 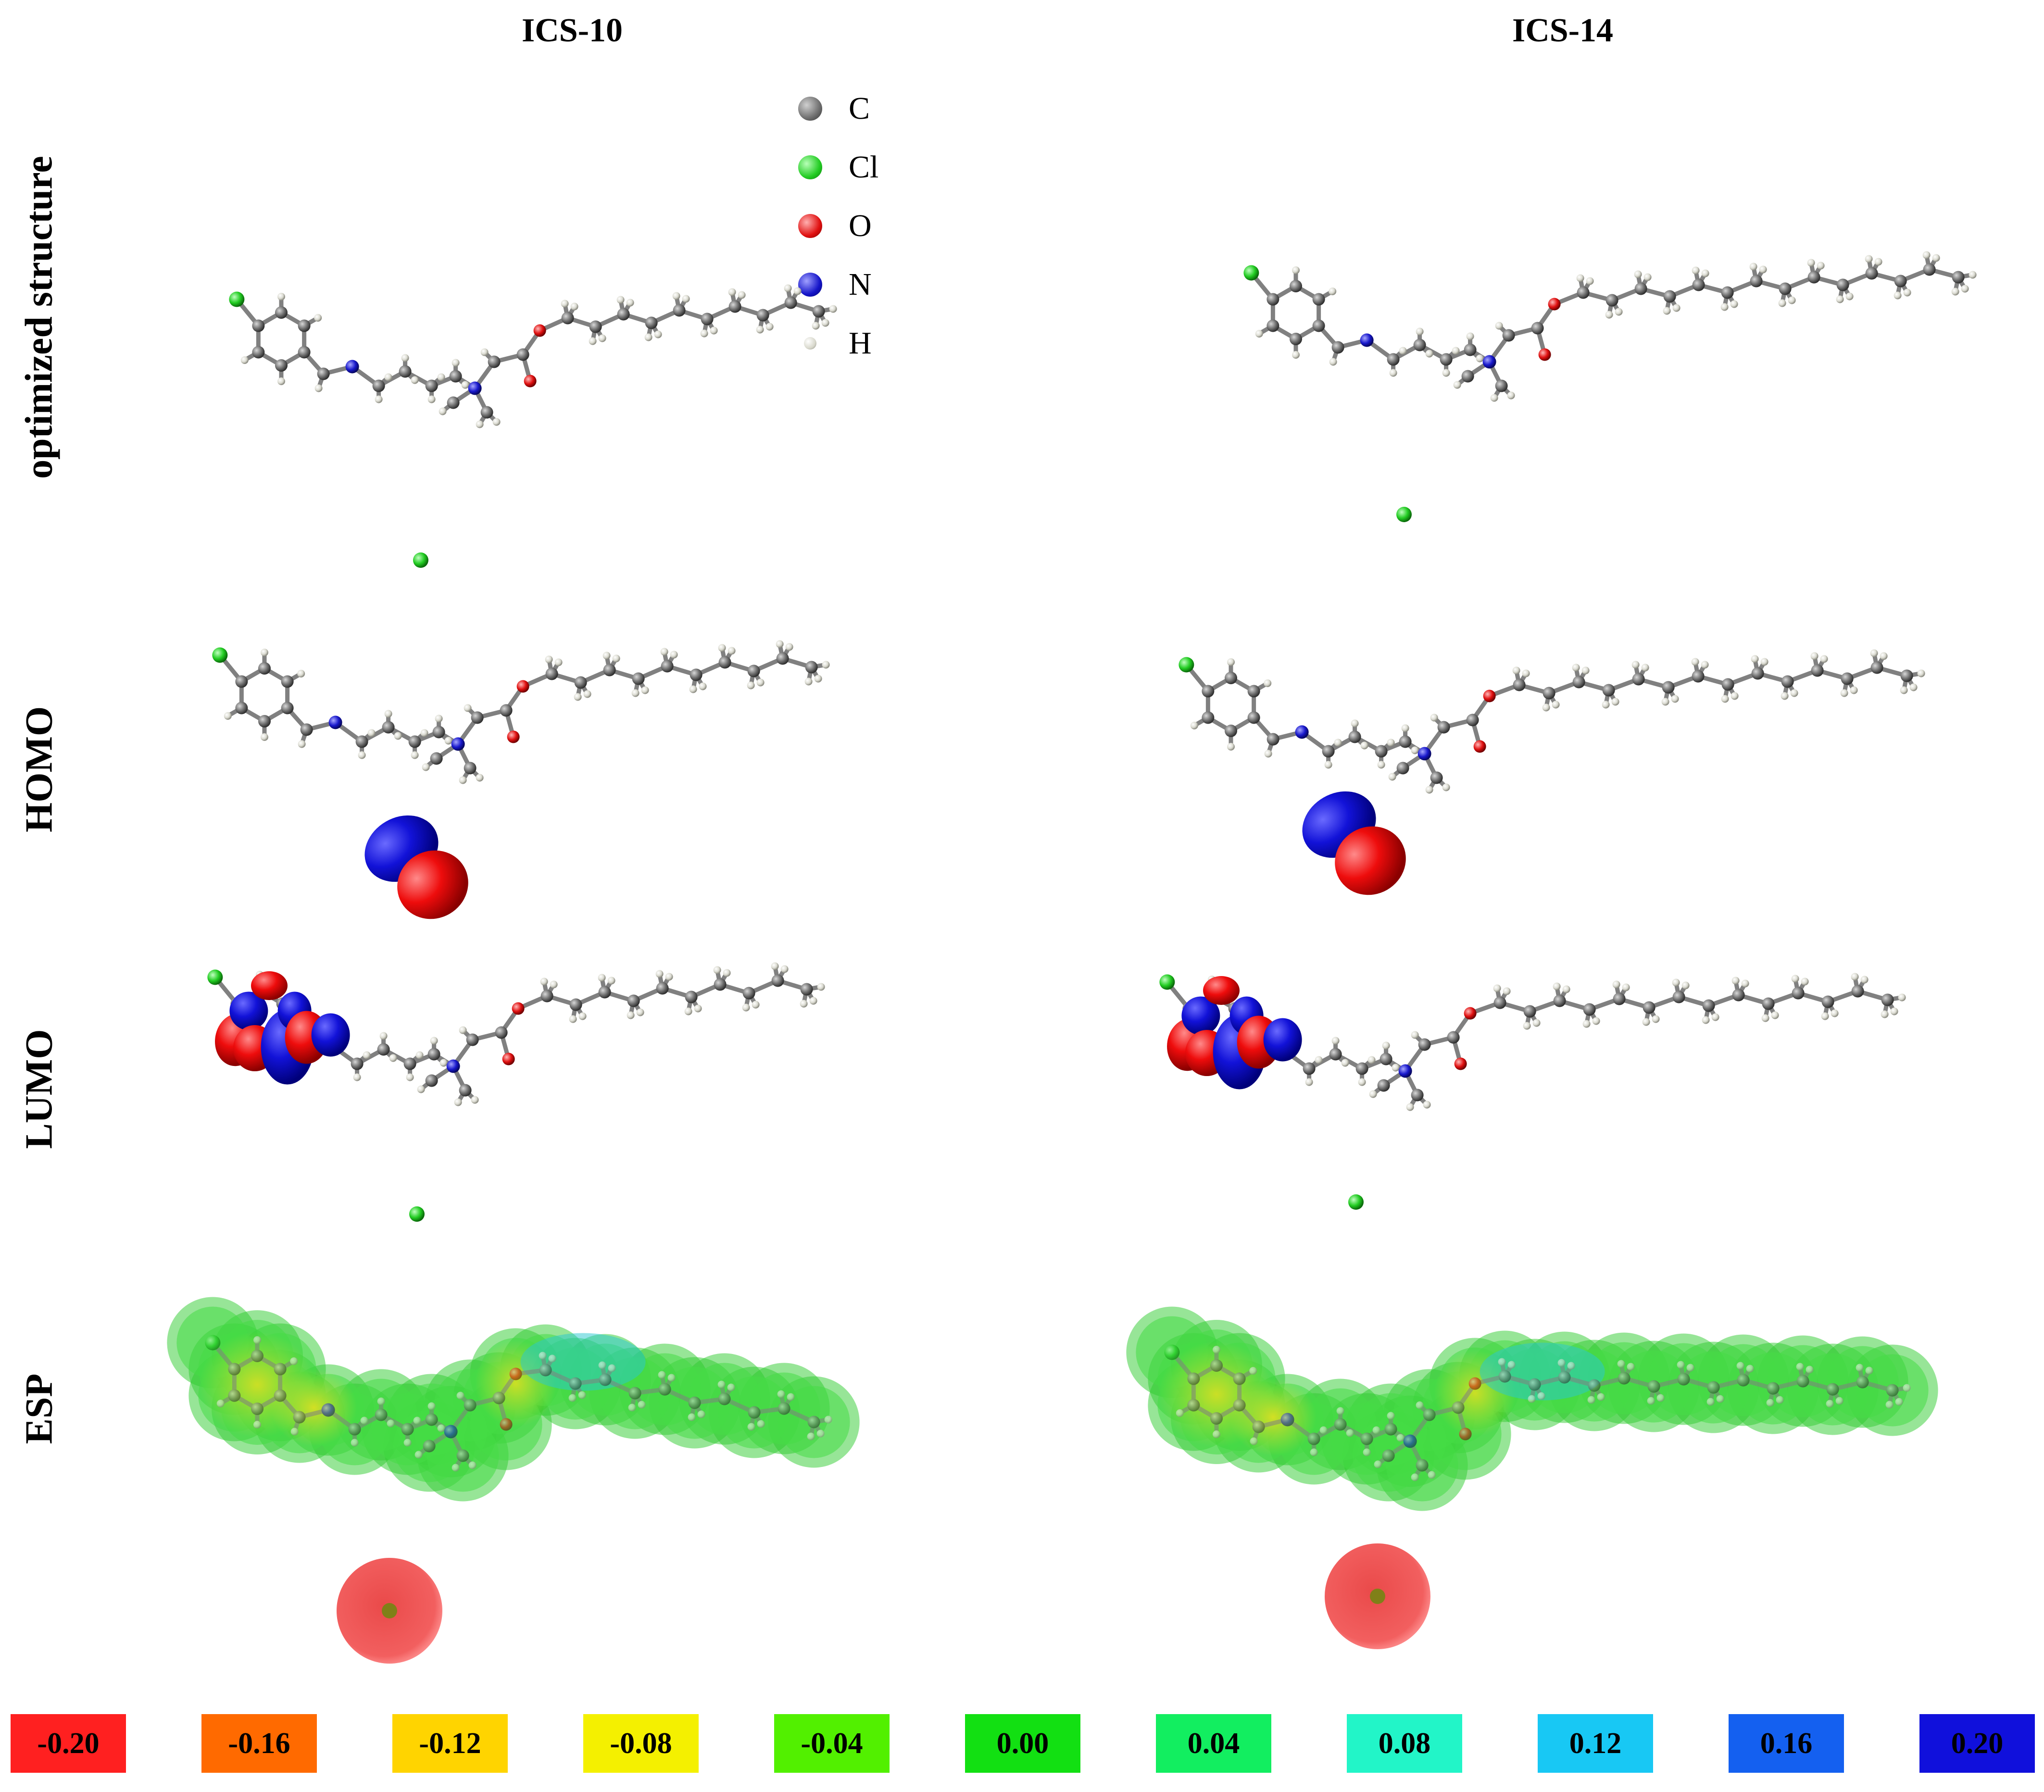 I want to click on legend-item-n: N, so click(x=870, y=284).